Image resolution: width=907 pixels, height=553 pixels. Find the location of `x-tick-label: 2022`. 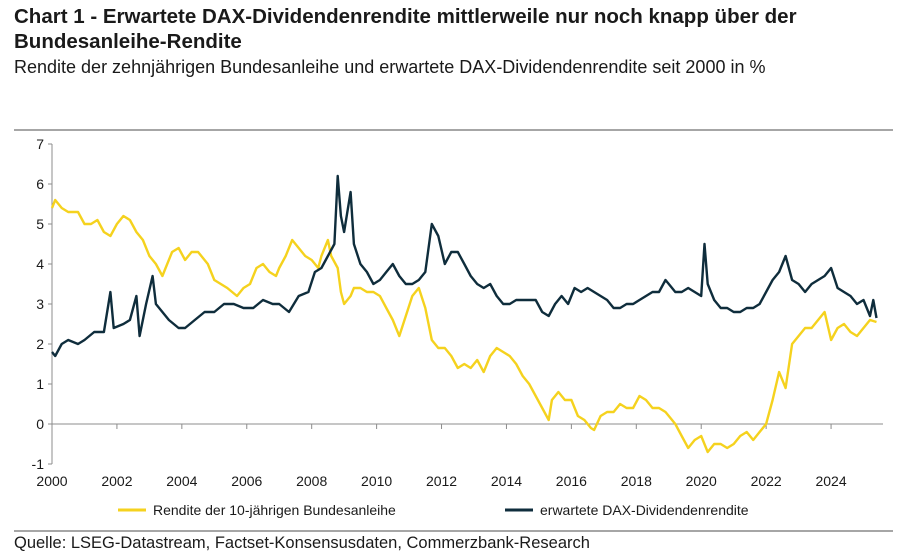

x-tick-label: 2022 is located at coordinates (766, 481).